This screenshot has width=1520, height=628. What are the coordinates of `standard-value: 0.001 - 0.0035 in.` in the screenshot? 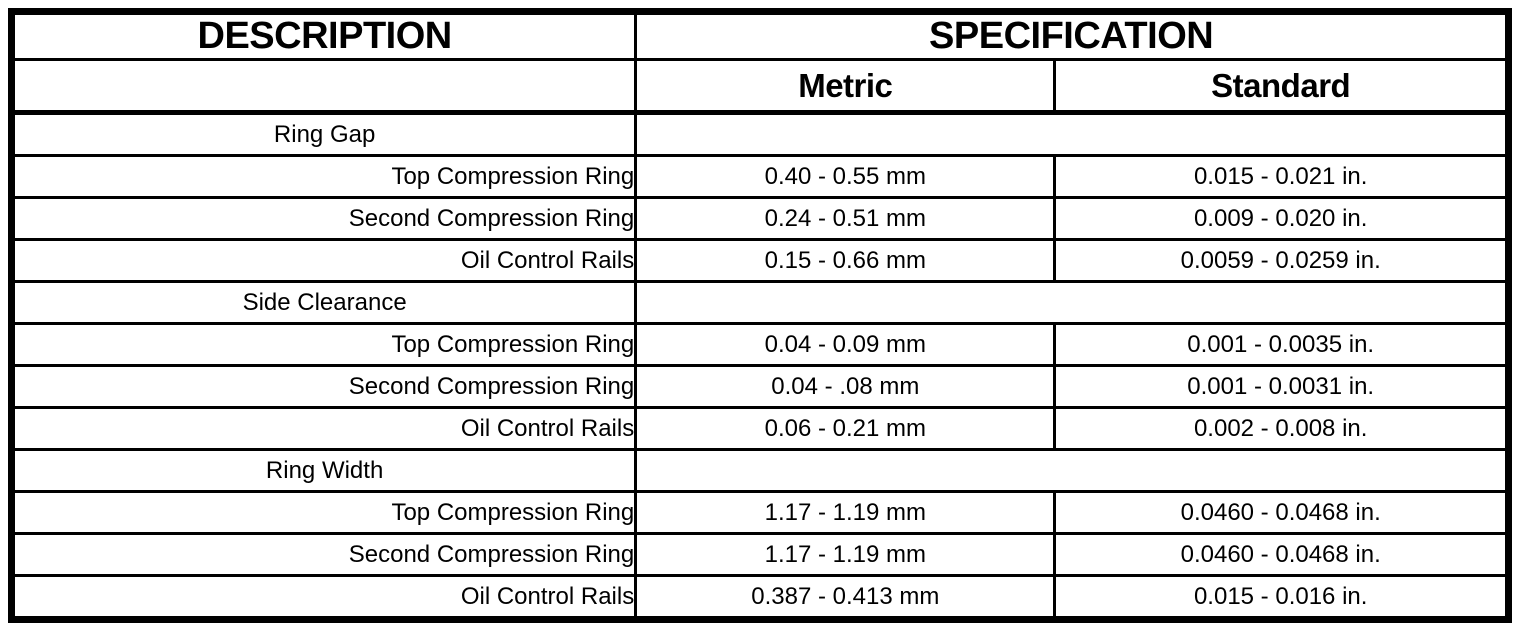 It's located at (1281, 344).